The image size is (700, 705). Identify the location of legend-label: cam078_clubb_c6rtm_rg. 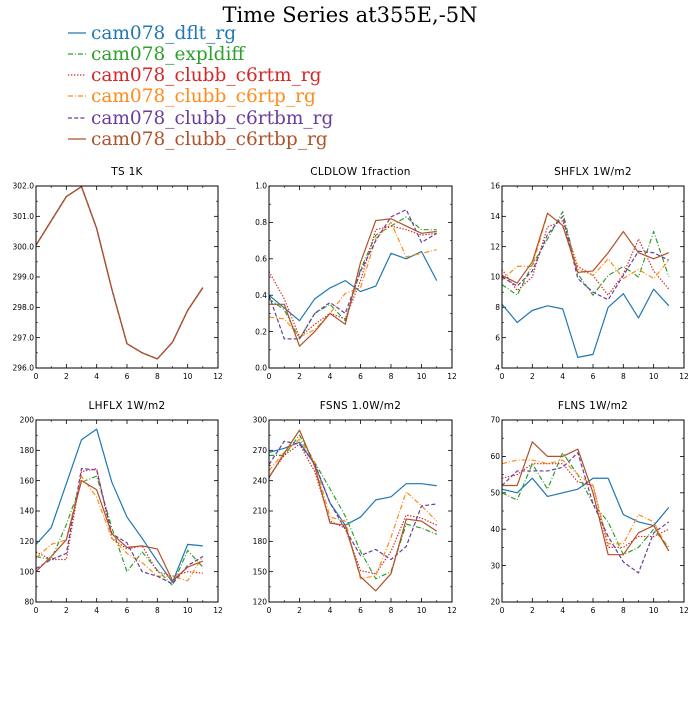
(206, 75).